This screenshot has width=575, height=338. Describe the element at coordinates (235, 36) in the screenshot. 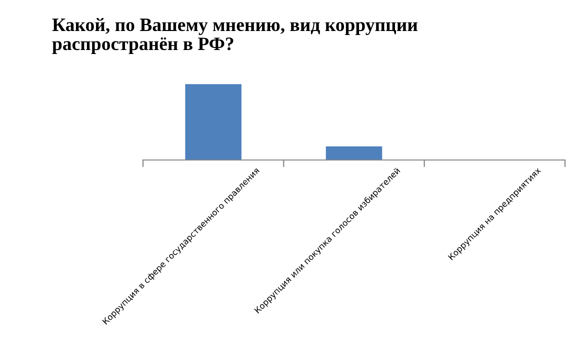

I see `chart-title: Какой, по Вашему мнению, вид коррупции распространён в РФ?` at that location.